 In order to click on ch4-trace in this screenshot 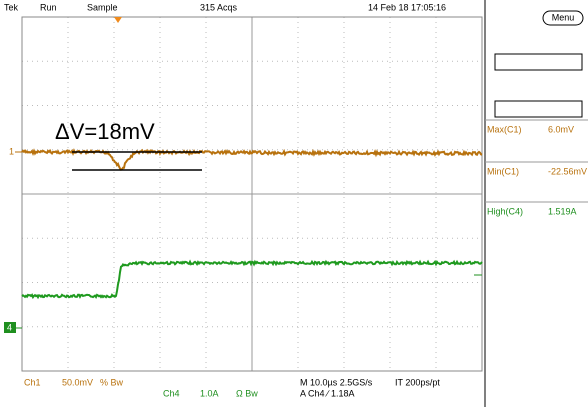, I will do `click(252, 279)`.